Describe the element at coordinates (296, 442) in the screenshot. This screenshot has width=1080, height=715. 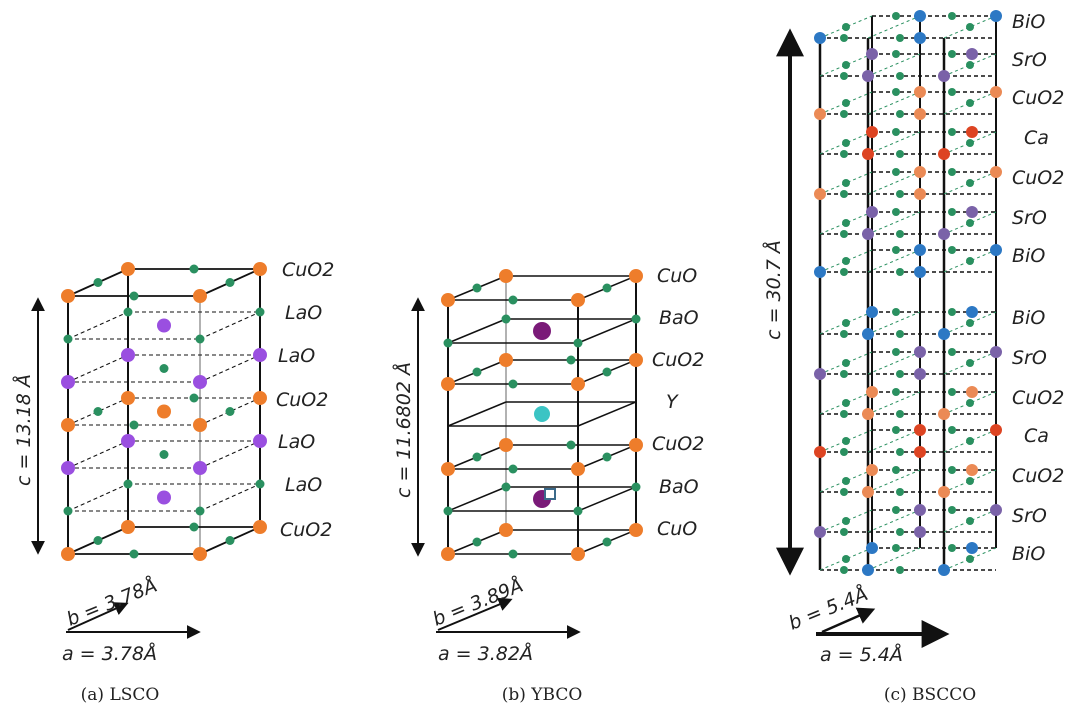
I see `lsco-layer-label: LaO` at that location.